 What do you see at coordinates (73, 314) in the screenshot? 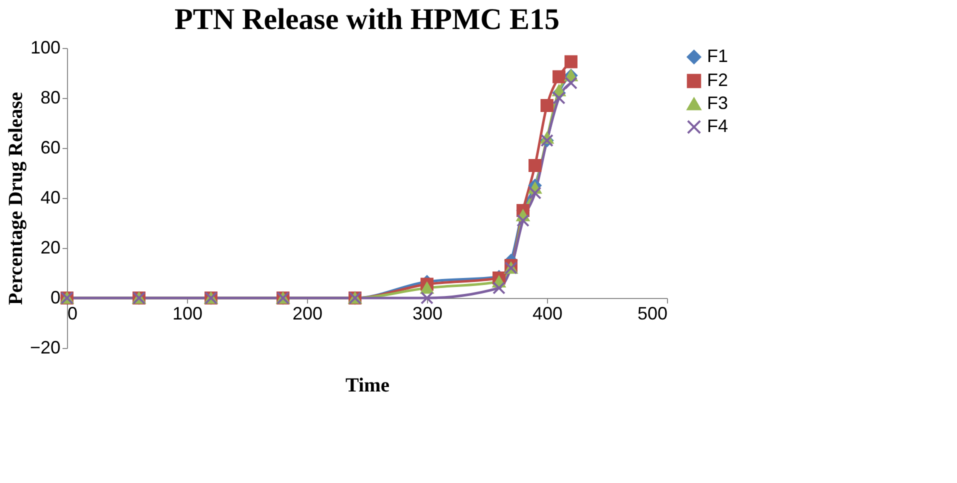
I see `x-tick-label: 0` at bounding box center [73, 314].